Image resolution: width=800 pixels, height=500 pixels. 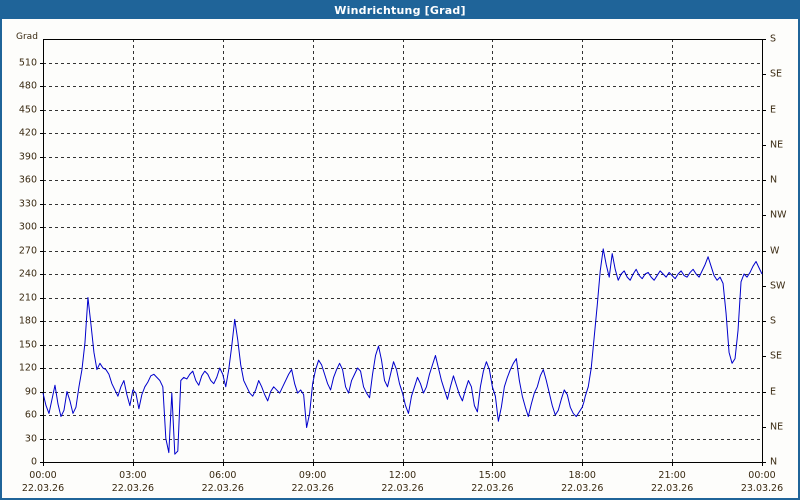 I want to click on y-axis-unit-label: Grad, so click(x=27, y=37).